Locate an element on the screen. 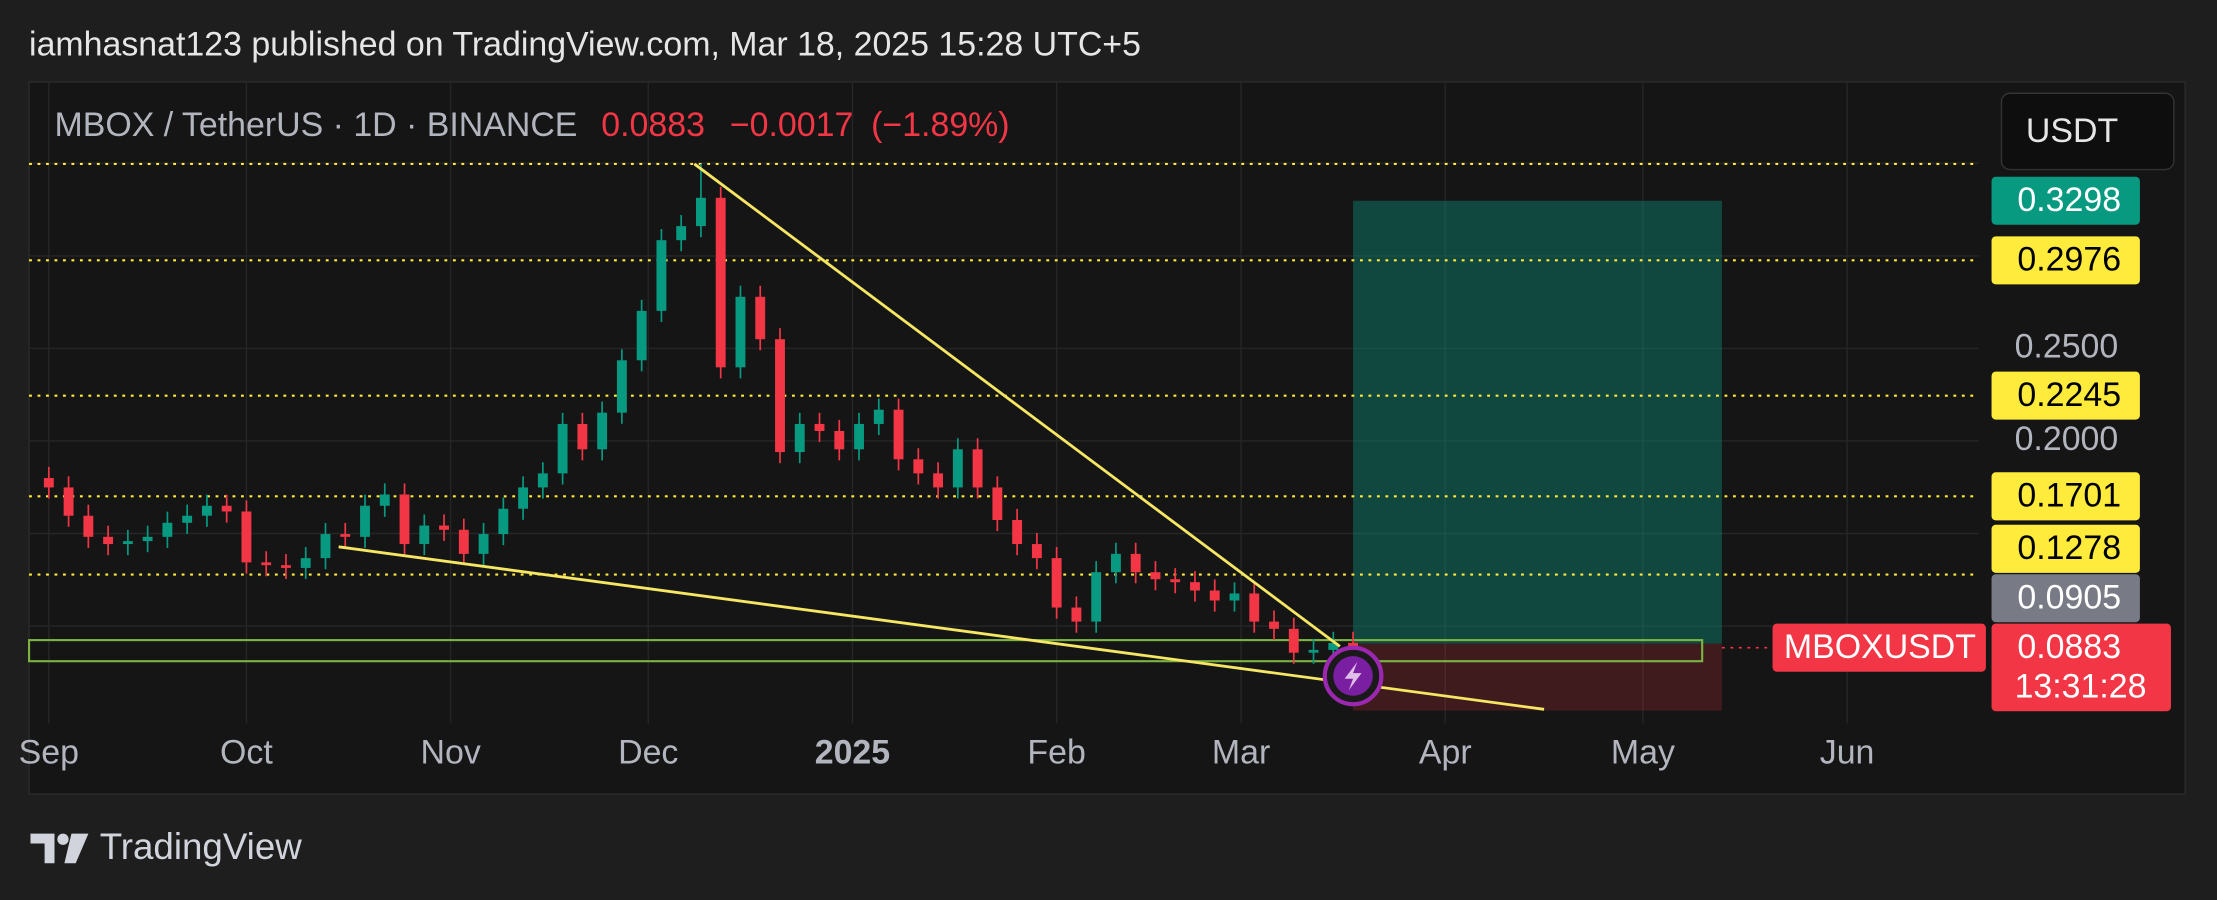 This screenshot has width=2217, height=900. symbol-label: MBOXUSDT is located at coordinates (1880, 647).